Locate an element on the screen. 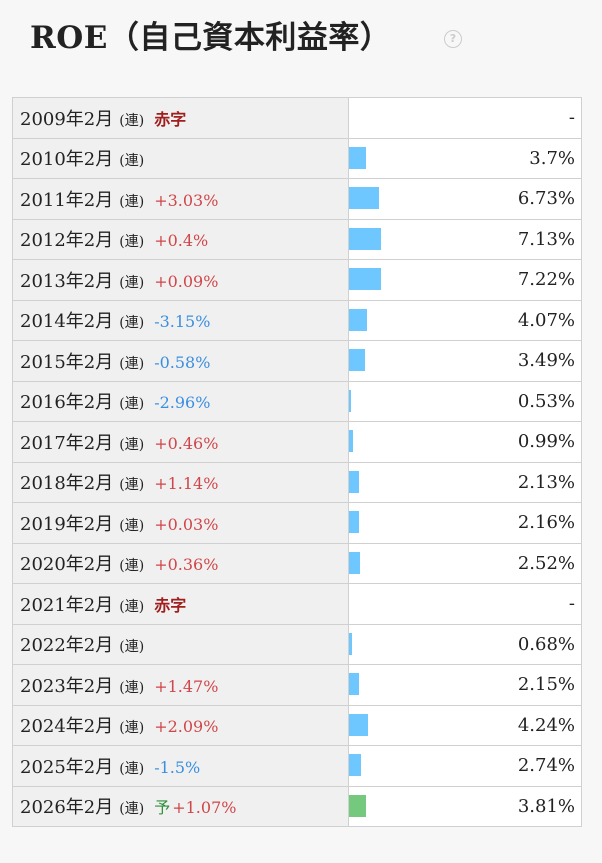 The image size is (602, 863). roe-value: 7.22% is located at coordinates (546, 280).